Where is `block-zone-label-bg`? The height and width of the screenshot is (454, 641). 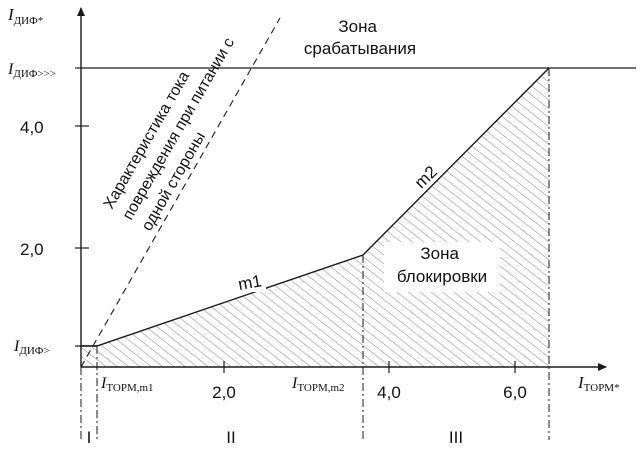 block-zone-label-bg is located at coordinates (442, 267).